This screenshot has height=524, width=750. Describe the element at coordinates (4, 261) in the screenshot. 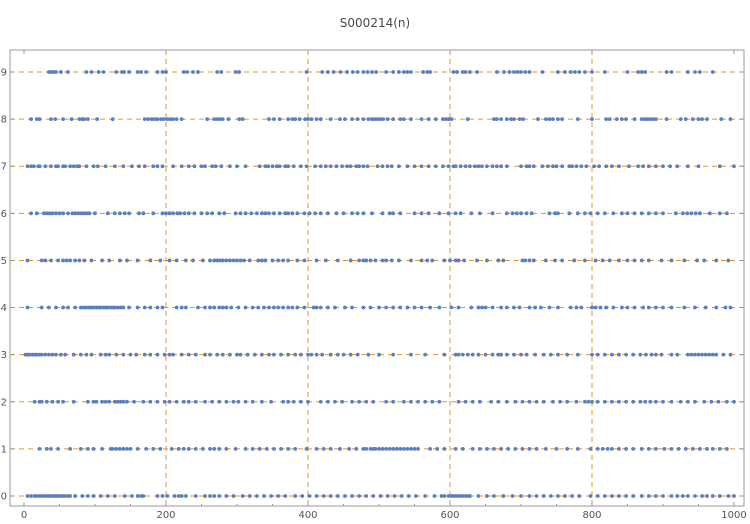

I see `y-tick-label-5: 5` at that location.